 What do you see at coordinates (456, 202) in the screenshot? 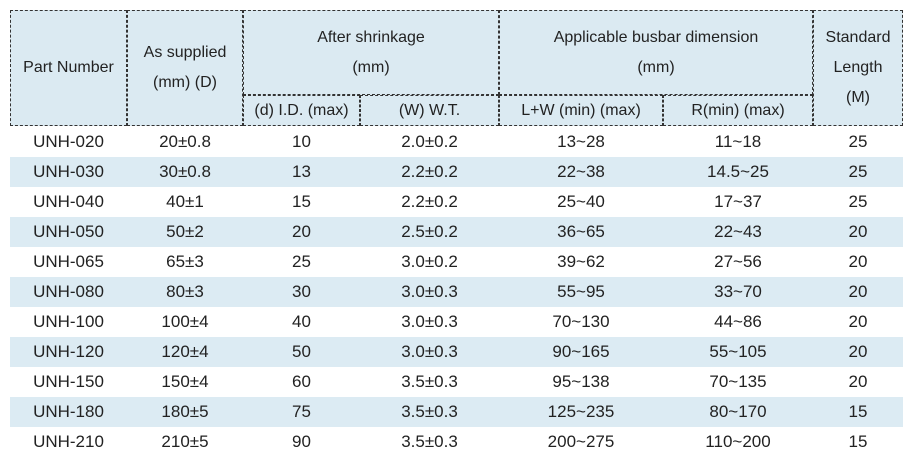
I see `table-row: UNH-040 40±1 15 2.2±0.2 25~40 17~37 25` at bounding box center [456, 202].